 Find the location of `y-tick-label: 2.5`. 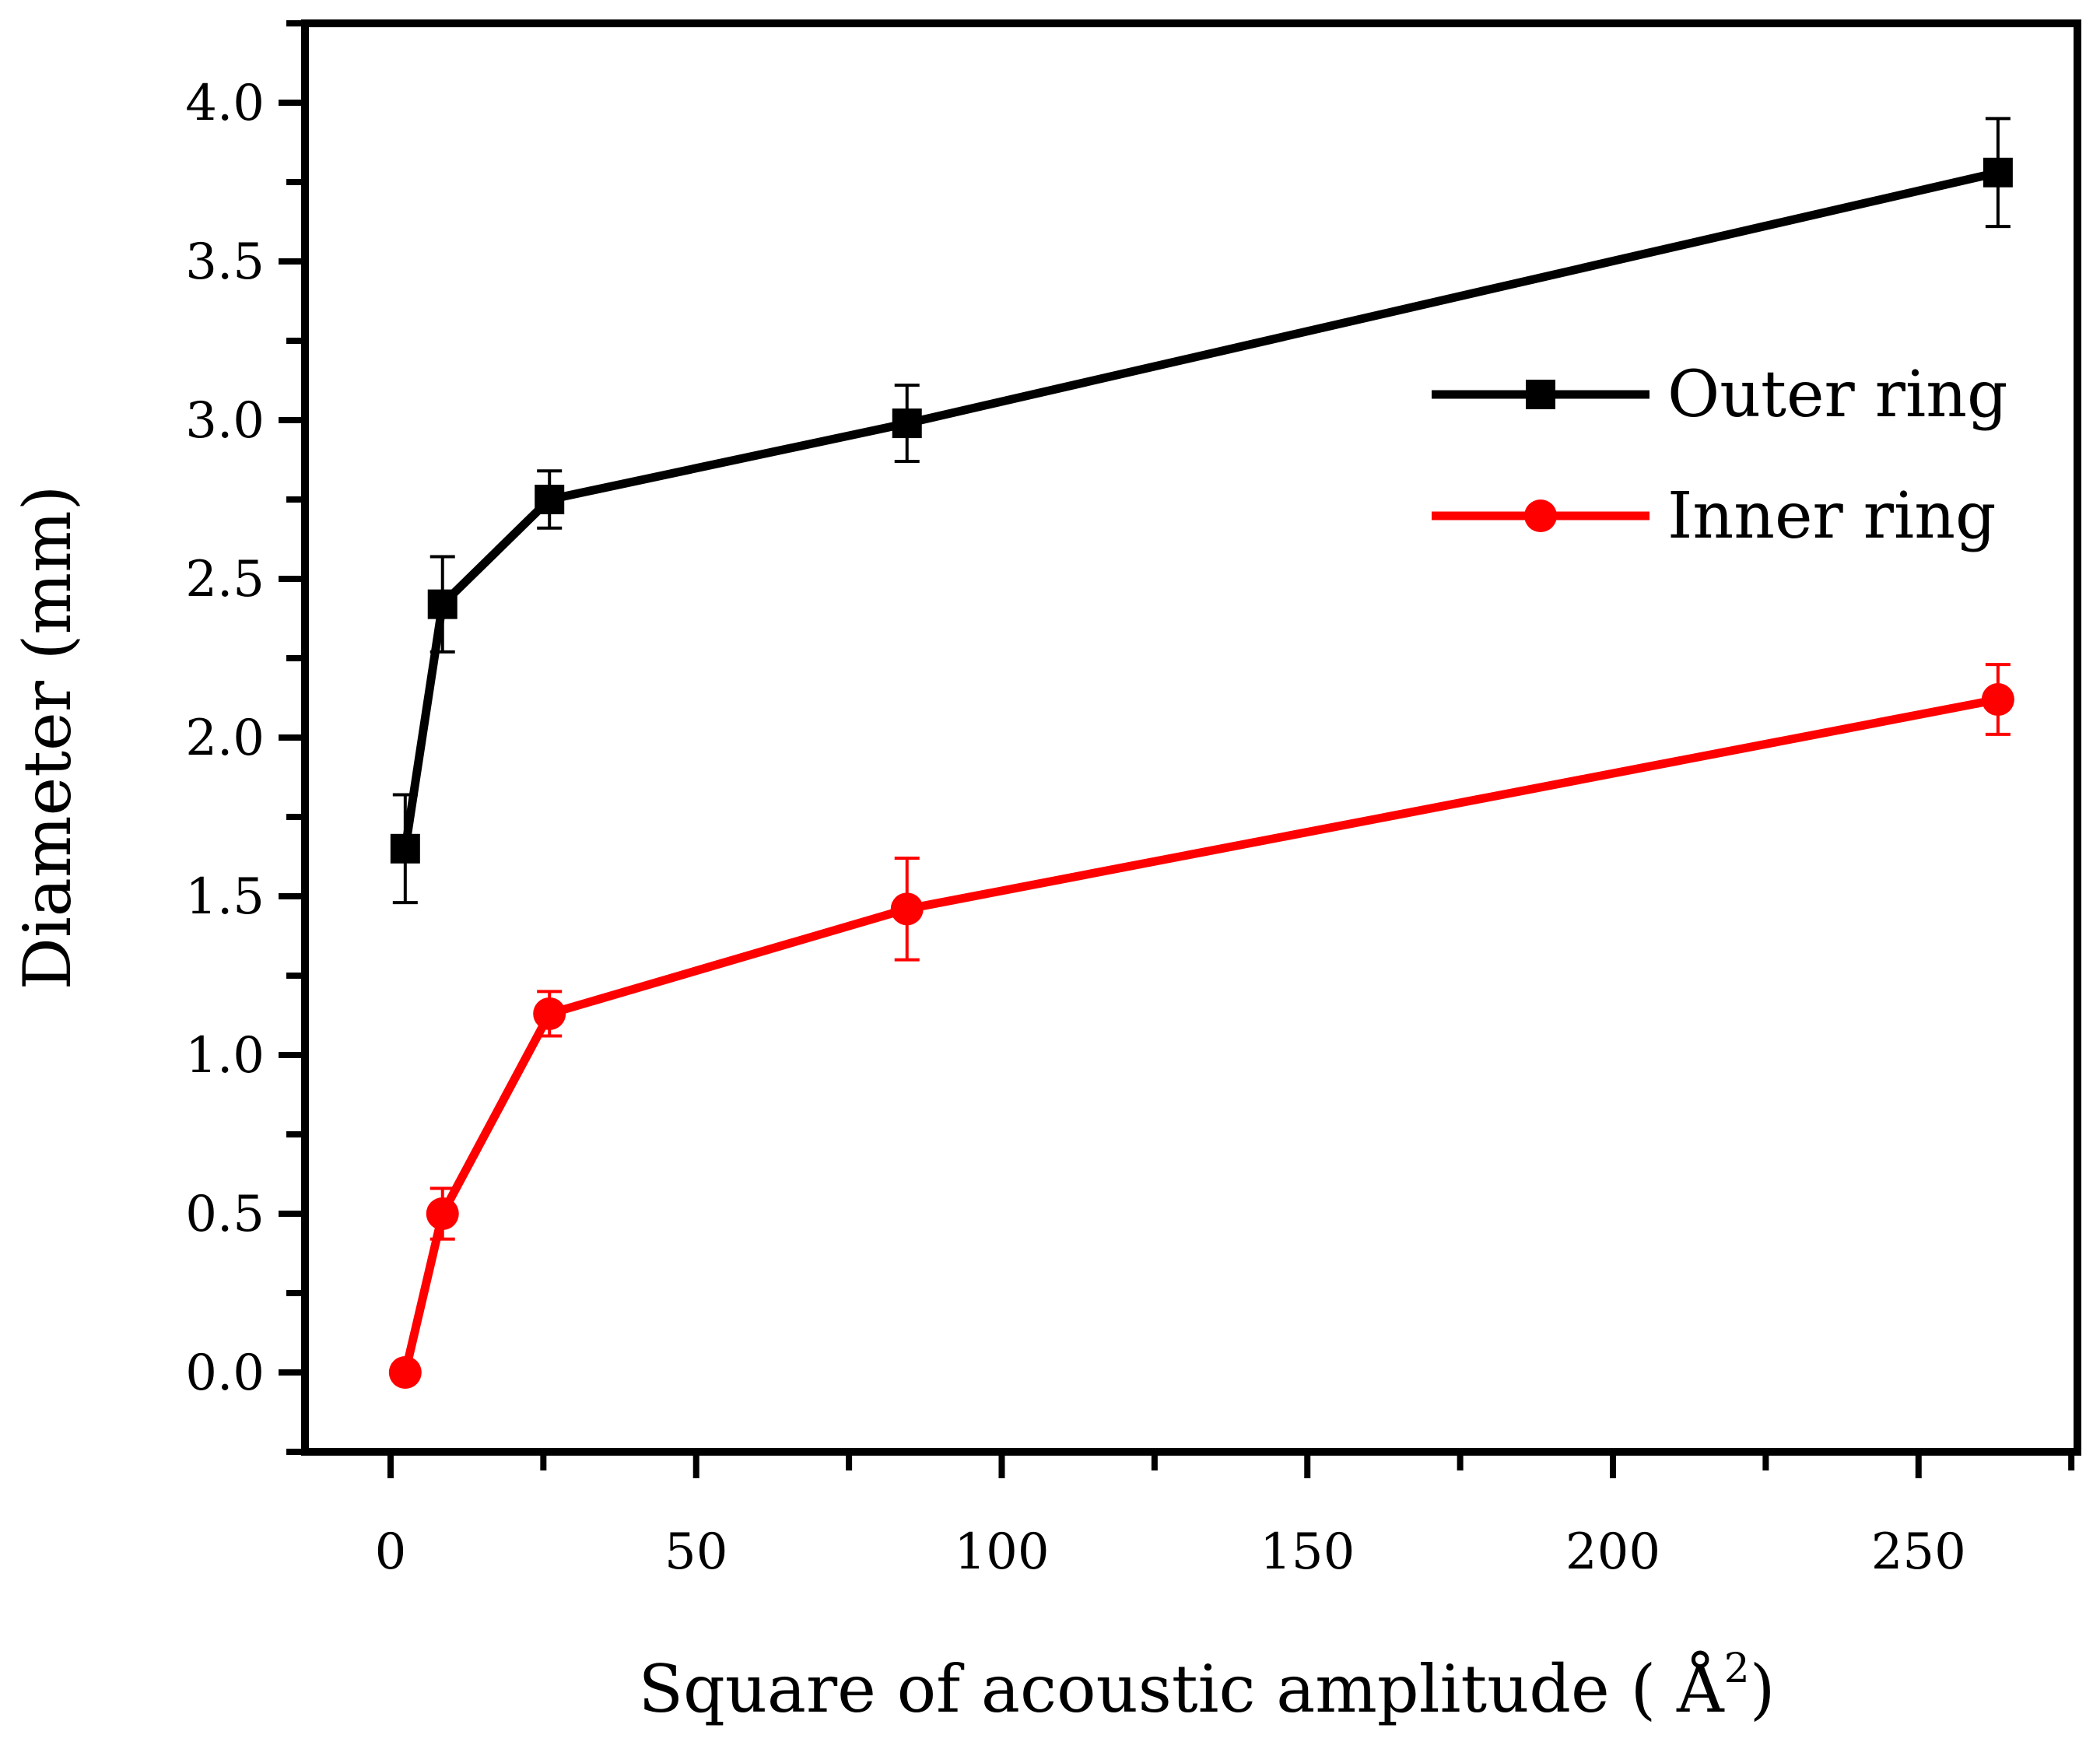

y-tick-label: 2.5 is located at coordinates (225, 579).